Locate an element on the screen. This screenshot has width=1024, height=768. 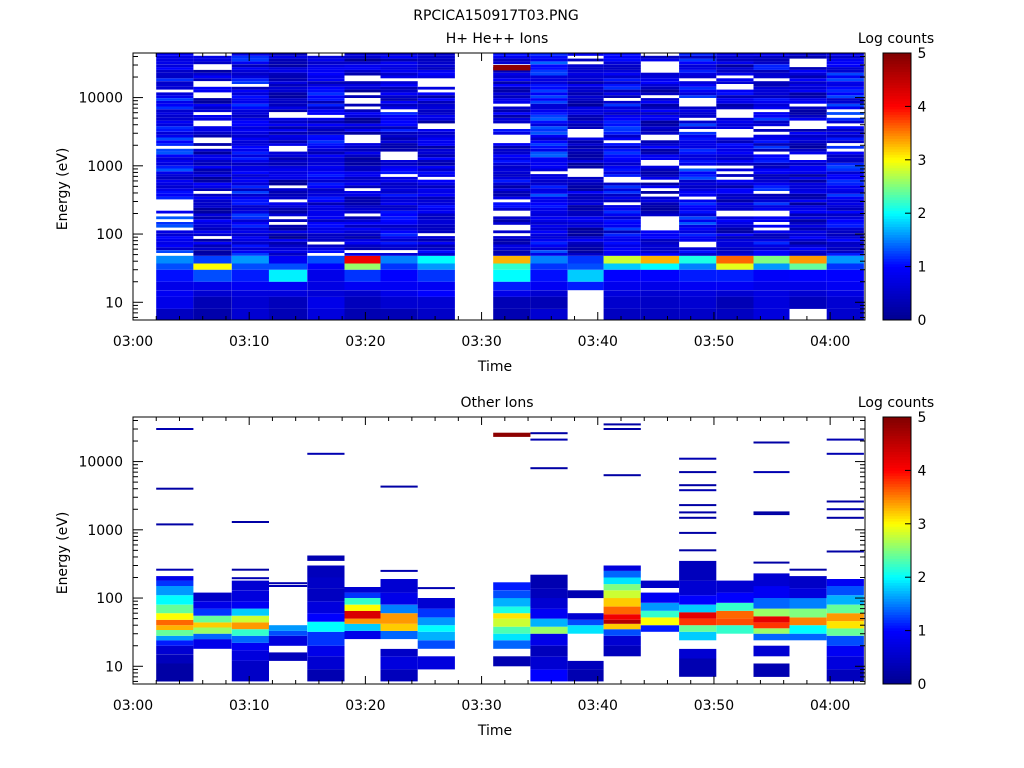
y-tick-label: 10 is located at coordinates (114, 303).